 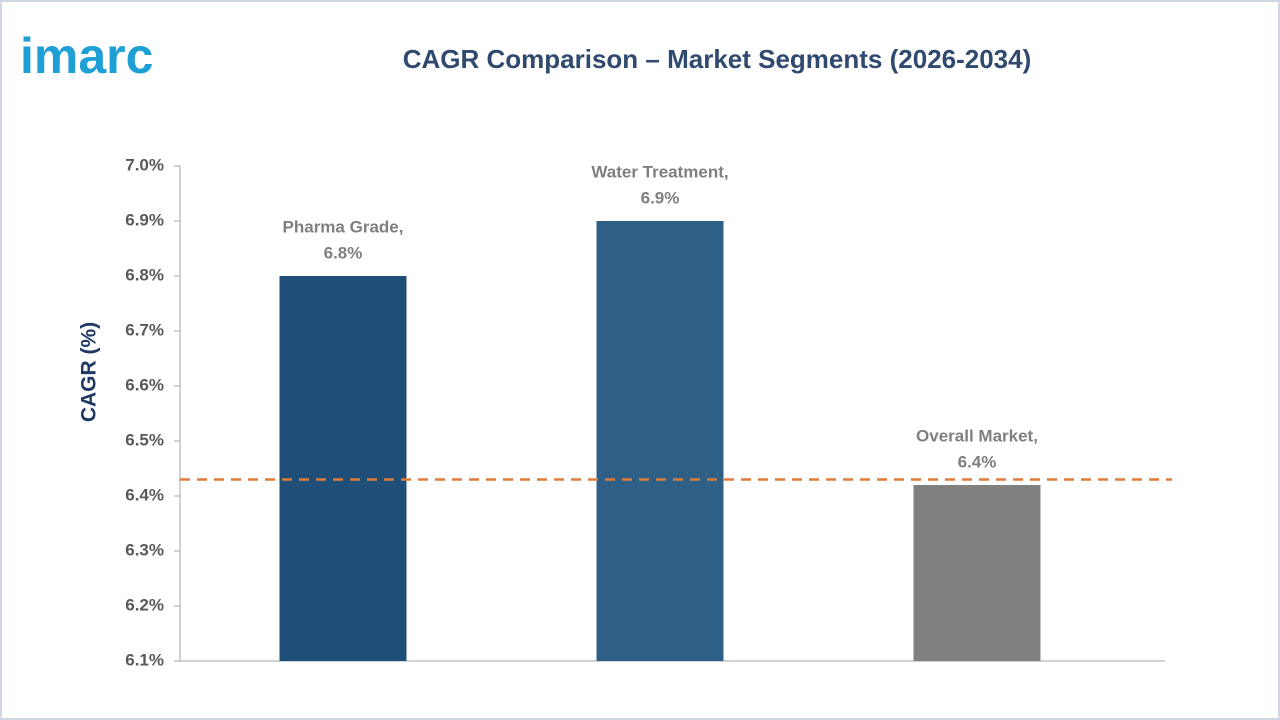 What do you see at coordinates (144, 494) in the screenshot?
I see `y-tick-label: 6.4%` at bounding box center [144, 494].